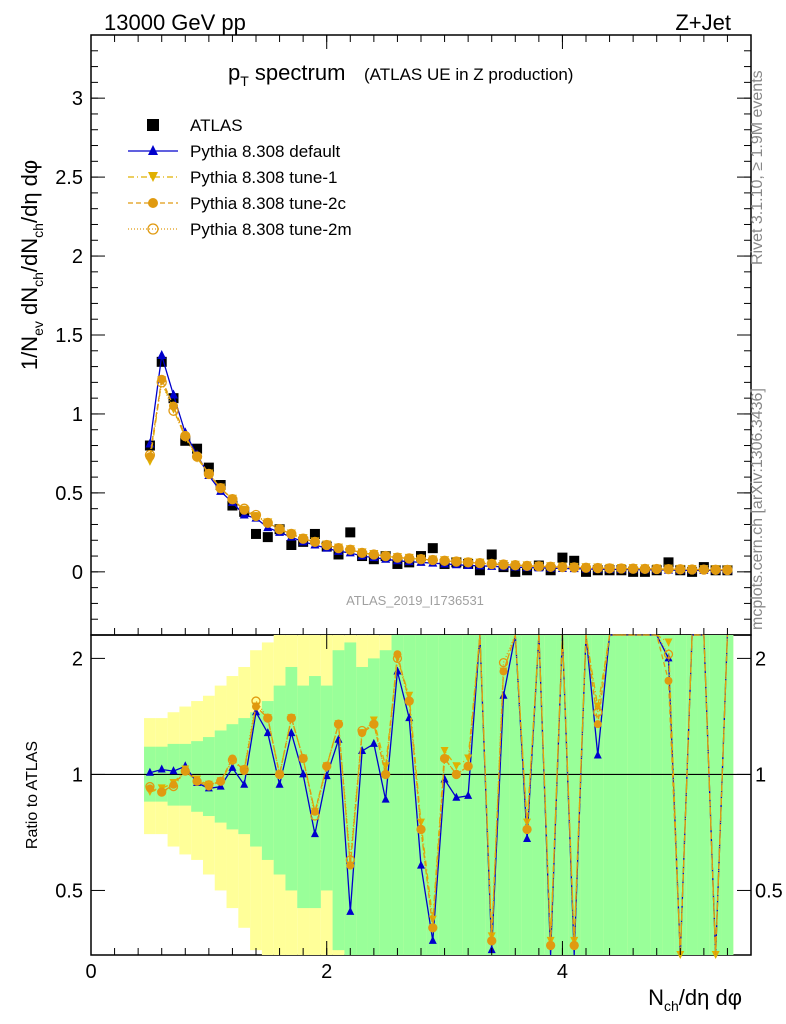  Describe the element at coordinates (438, 473) in the screenshot. I see `mc-line` at that location.